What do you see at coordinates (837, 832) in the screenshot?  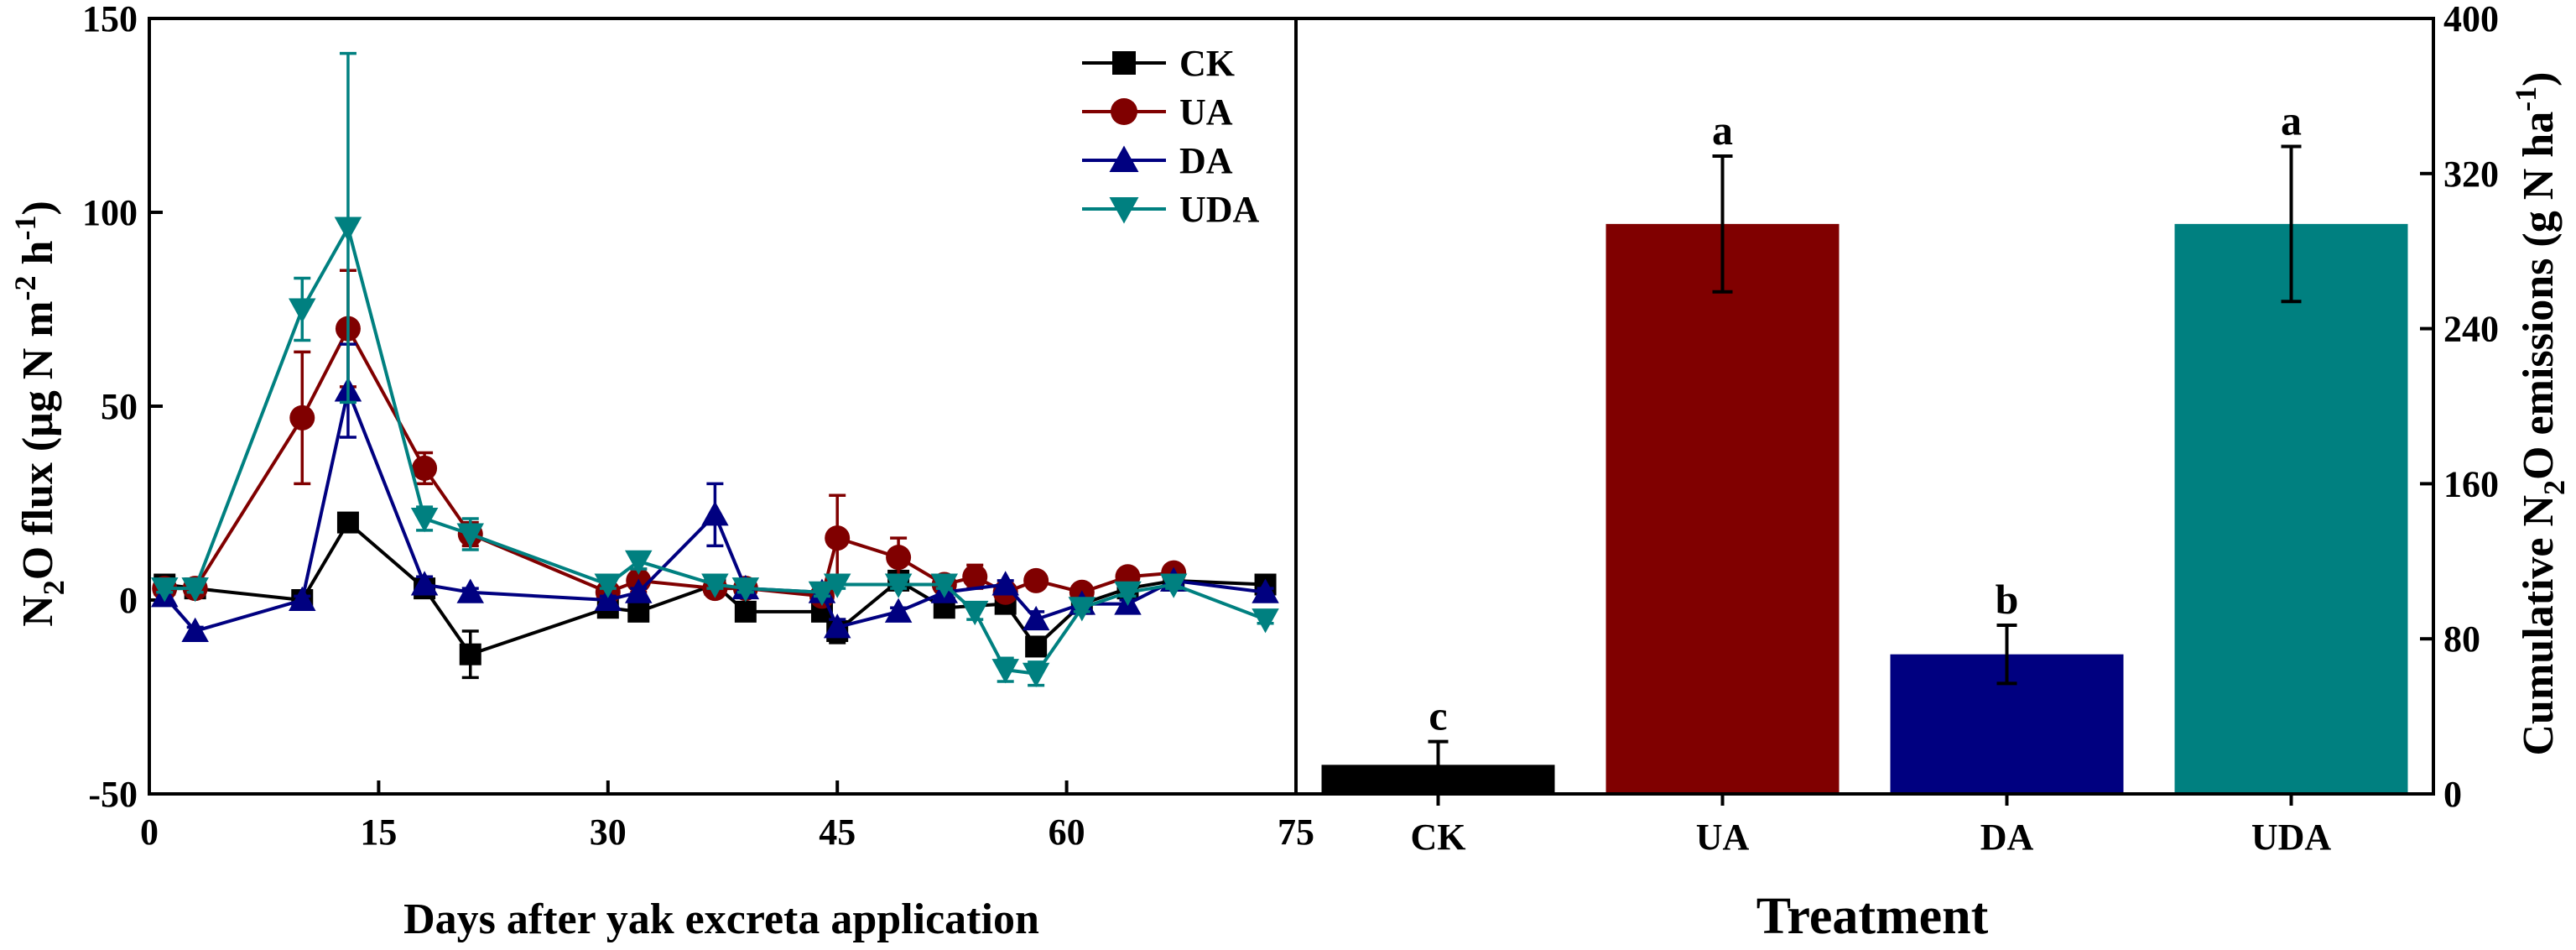 I see `x-tick-label: 45` at bounding box center [837, 832].